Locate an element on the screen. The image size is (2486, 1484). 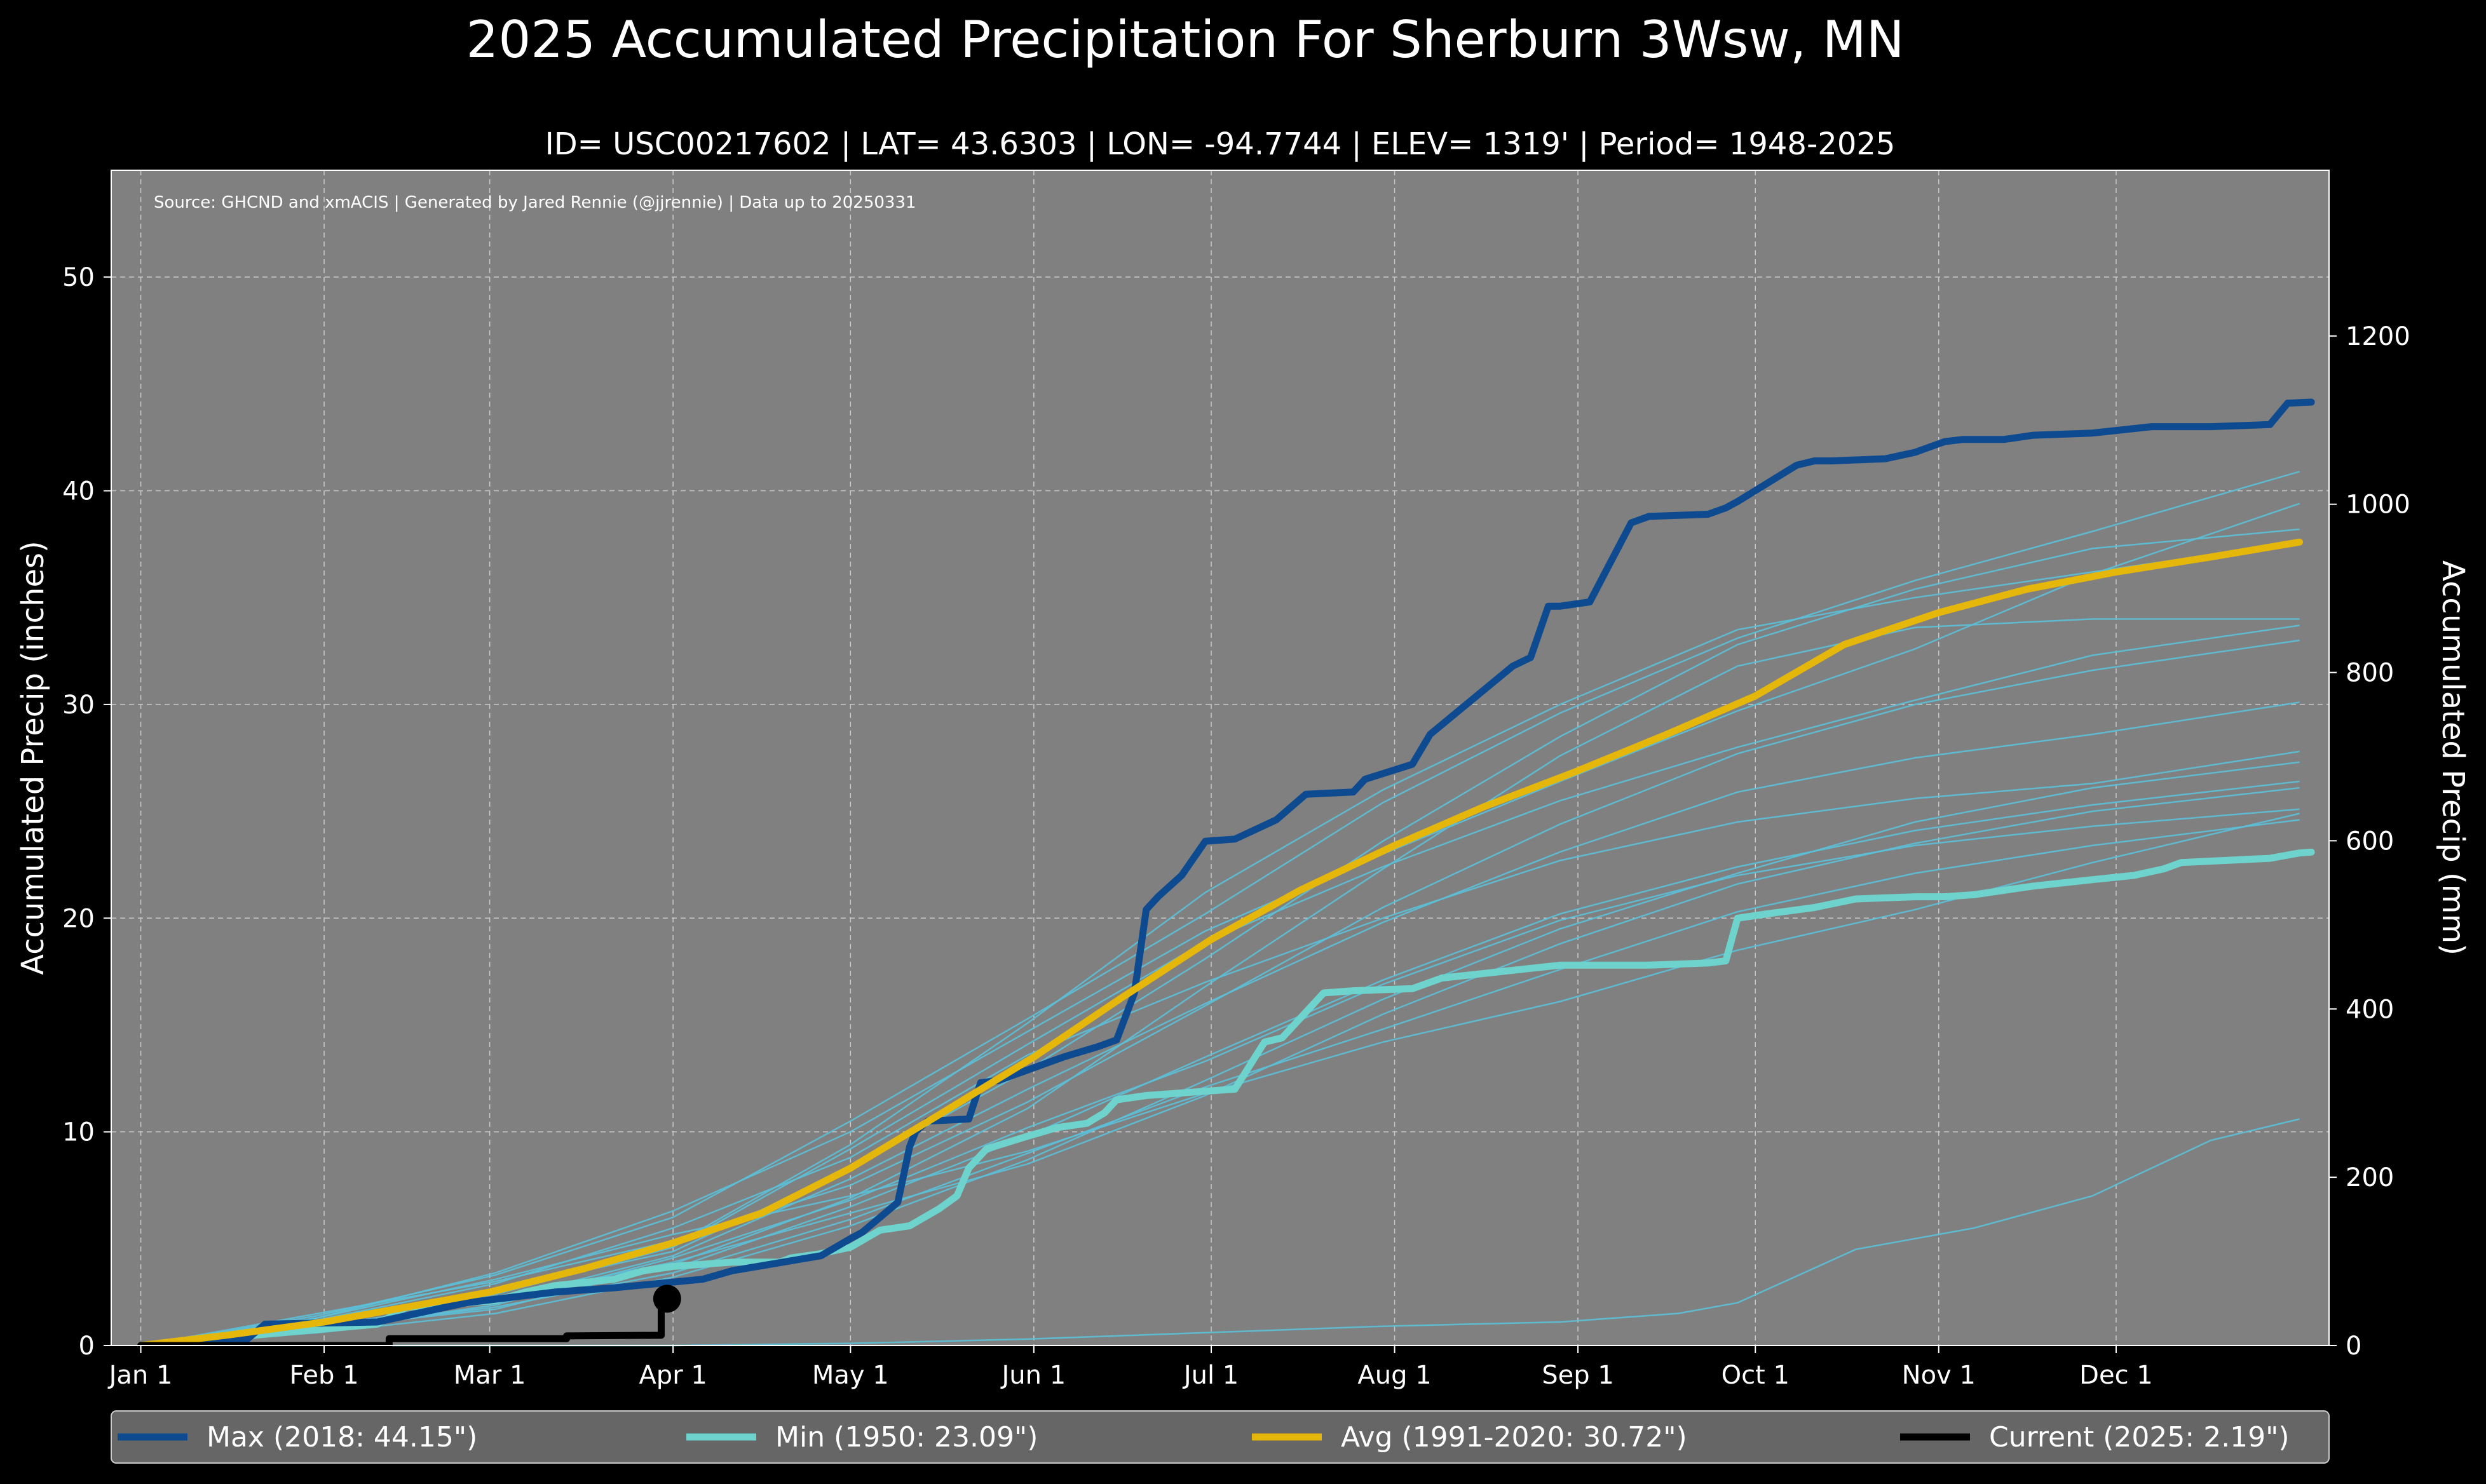
y-right-tick-label: 1000 is located at coordinates (2378, 505).